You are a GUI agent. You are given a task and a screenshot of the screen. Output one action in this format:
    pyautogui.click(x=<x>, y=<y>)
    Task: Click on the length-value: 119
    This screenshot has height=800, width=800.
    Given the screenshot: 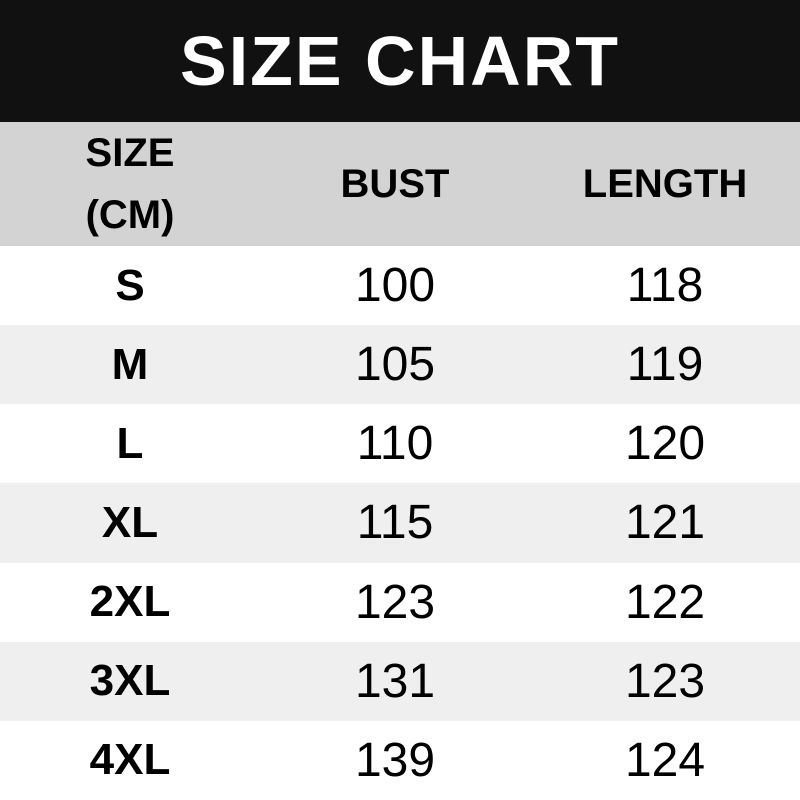 What is the action you would take?
    pyautogui.click(x=665, y=365)
    